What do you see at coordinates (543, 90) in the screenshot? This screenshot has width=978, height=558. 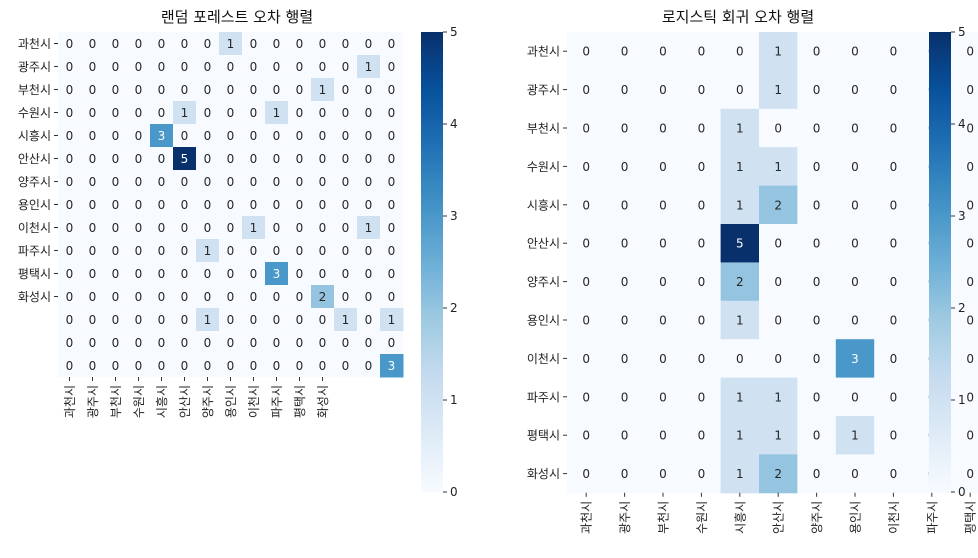 I see `y-tick-label: 광주시` at bounding box center [543, 90].